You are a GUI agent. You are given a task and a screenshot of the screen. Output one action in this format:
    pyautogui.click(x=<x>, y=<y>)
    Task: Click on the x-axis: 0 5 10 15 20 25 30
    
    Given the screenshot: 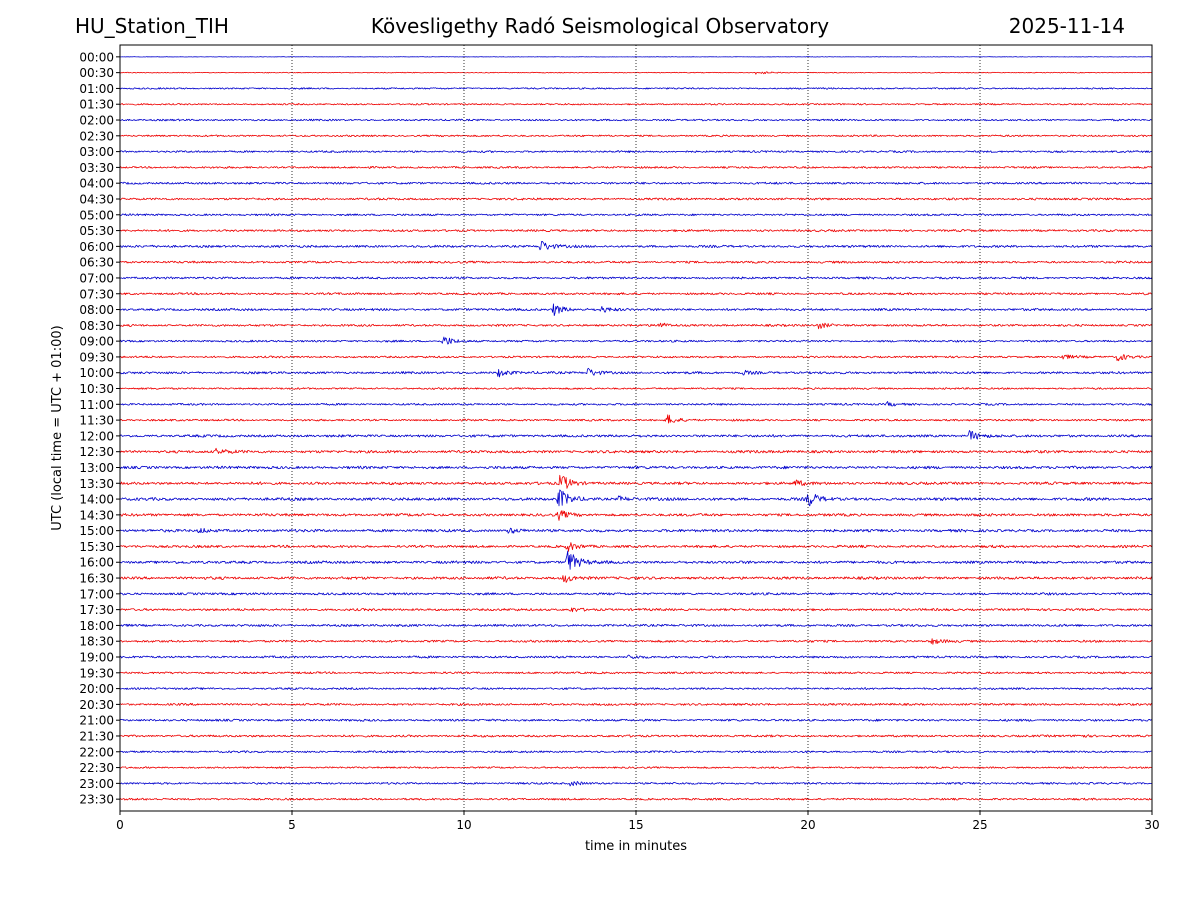 What is the action you would take?
    pyautogui.click(x=638, y=821)
    